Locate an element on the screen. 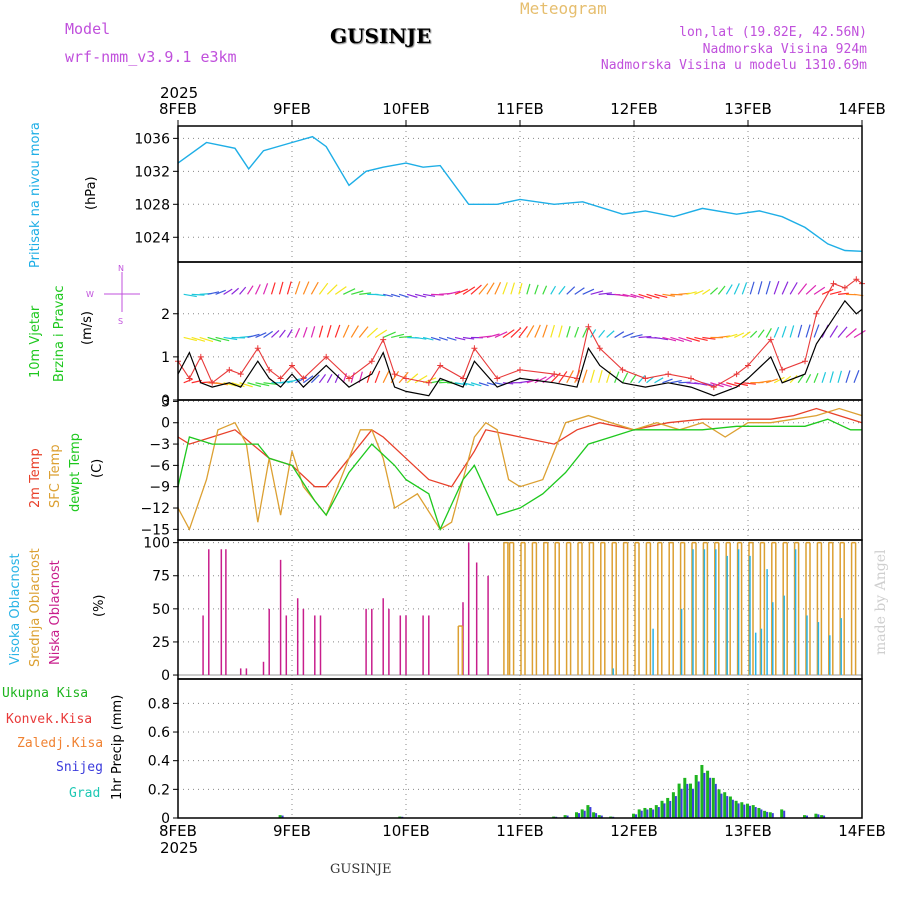  y-tick-label: −12 is located at coordinates (155, 509).